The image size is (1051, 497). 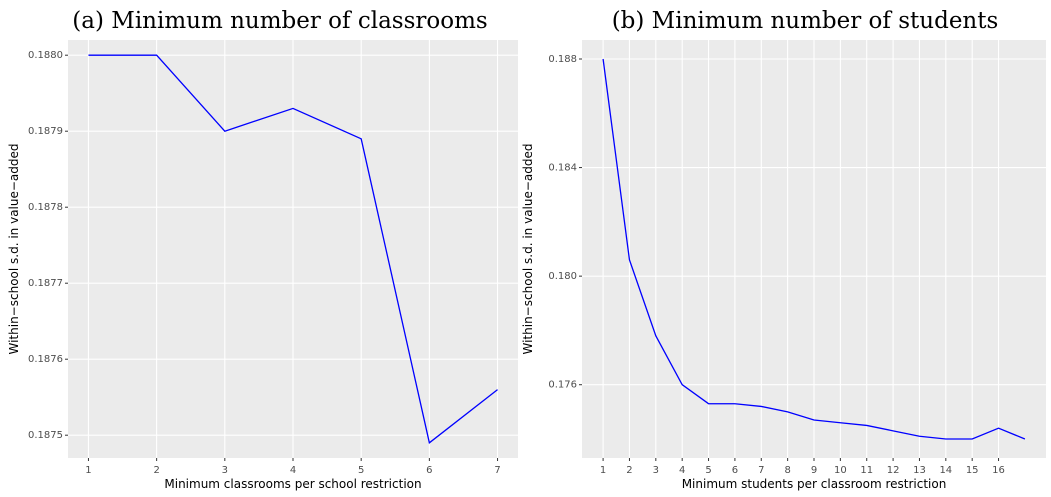 What do you see at coordinates (45, 207) in the screenshot?
I see `y-tick-label: 0.1878` at bounding box center [45, 207].